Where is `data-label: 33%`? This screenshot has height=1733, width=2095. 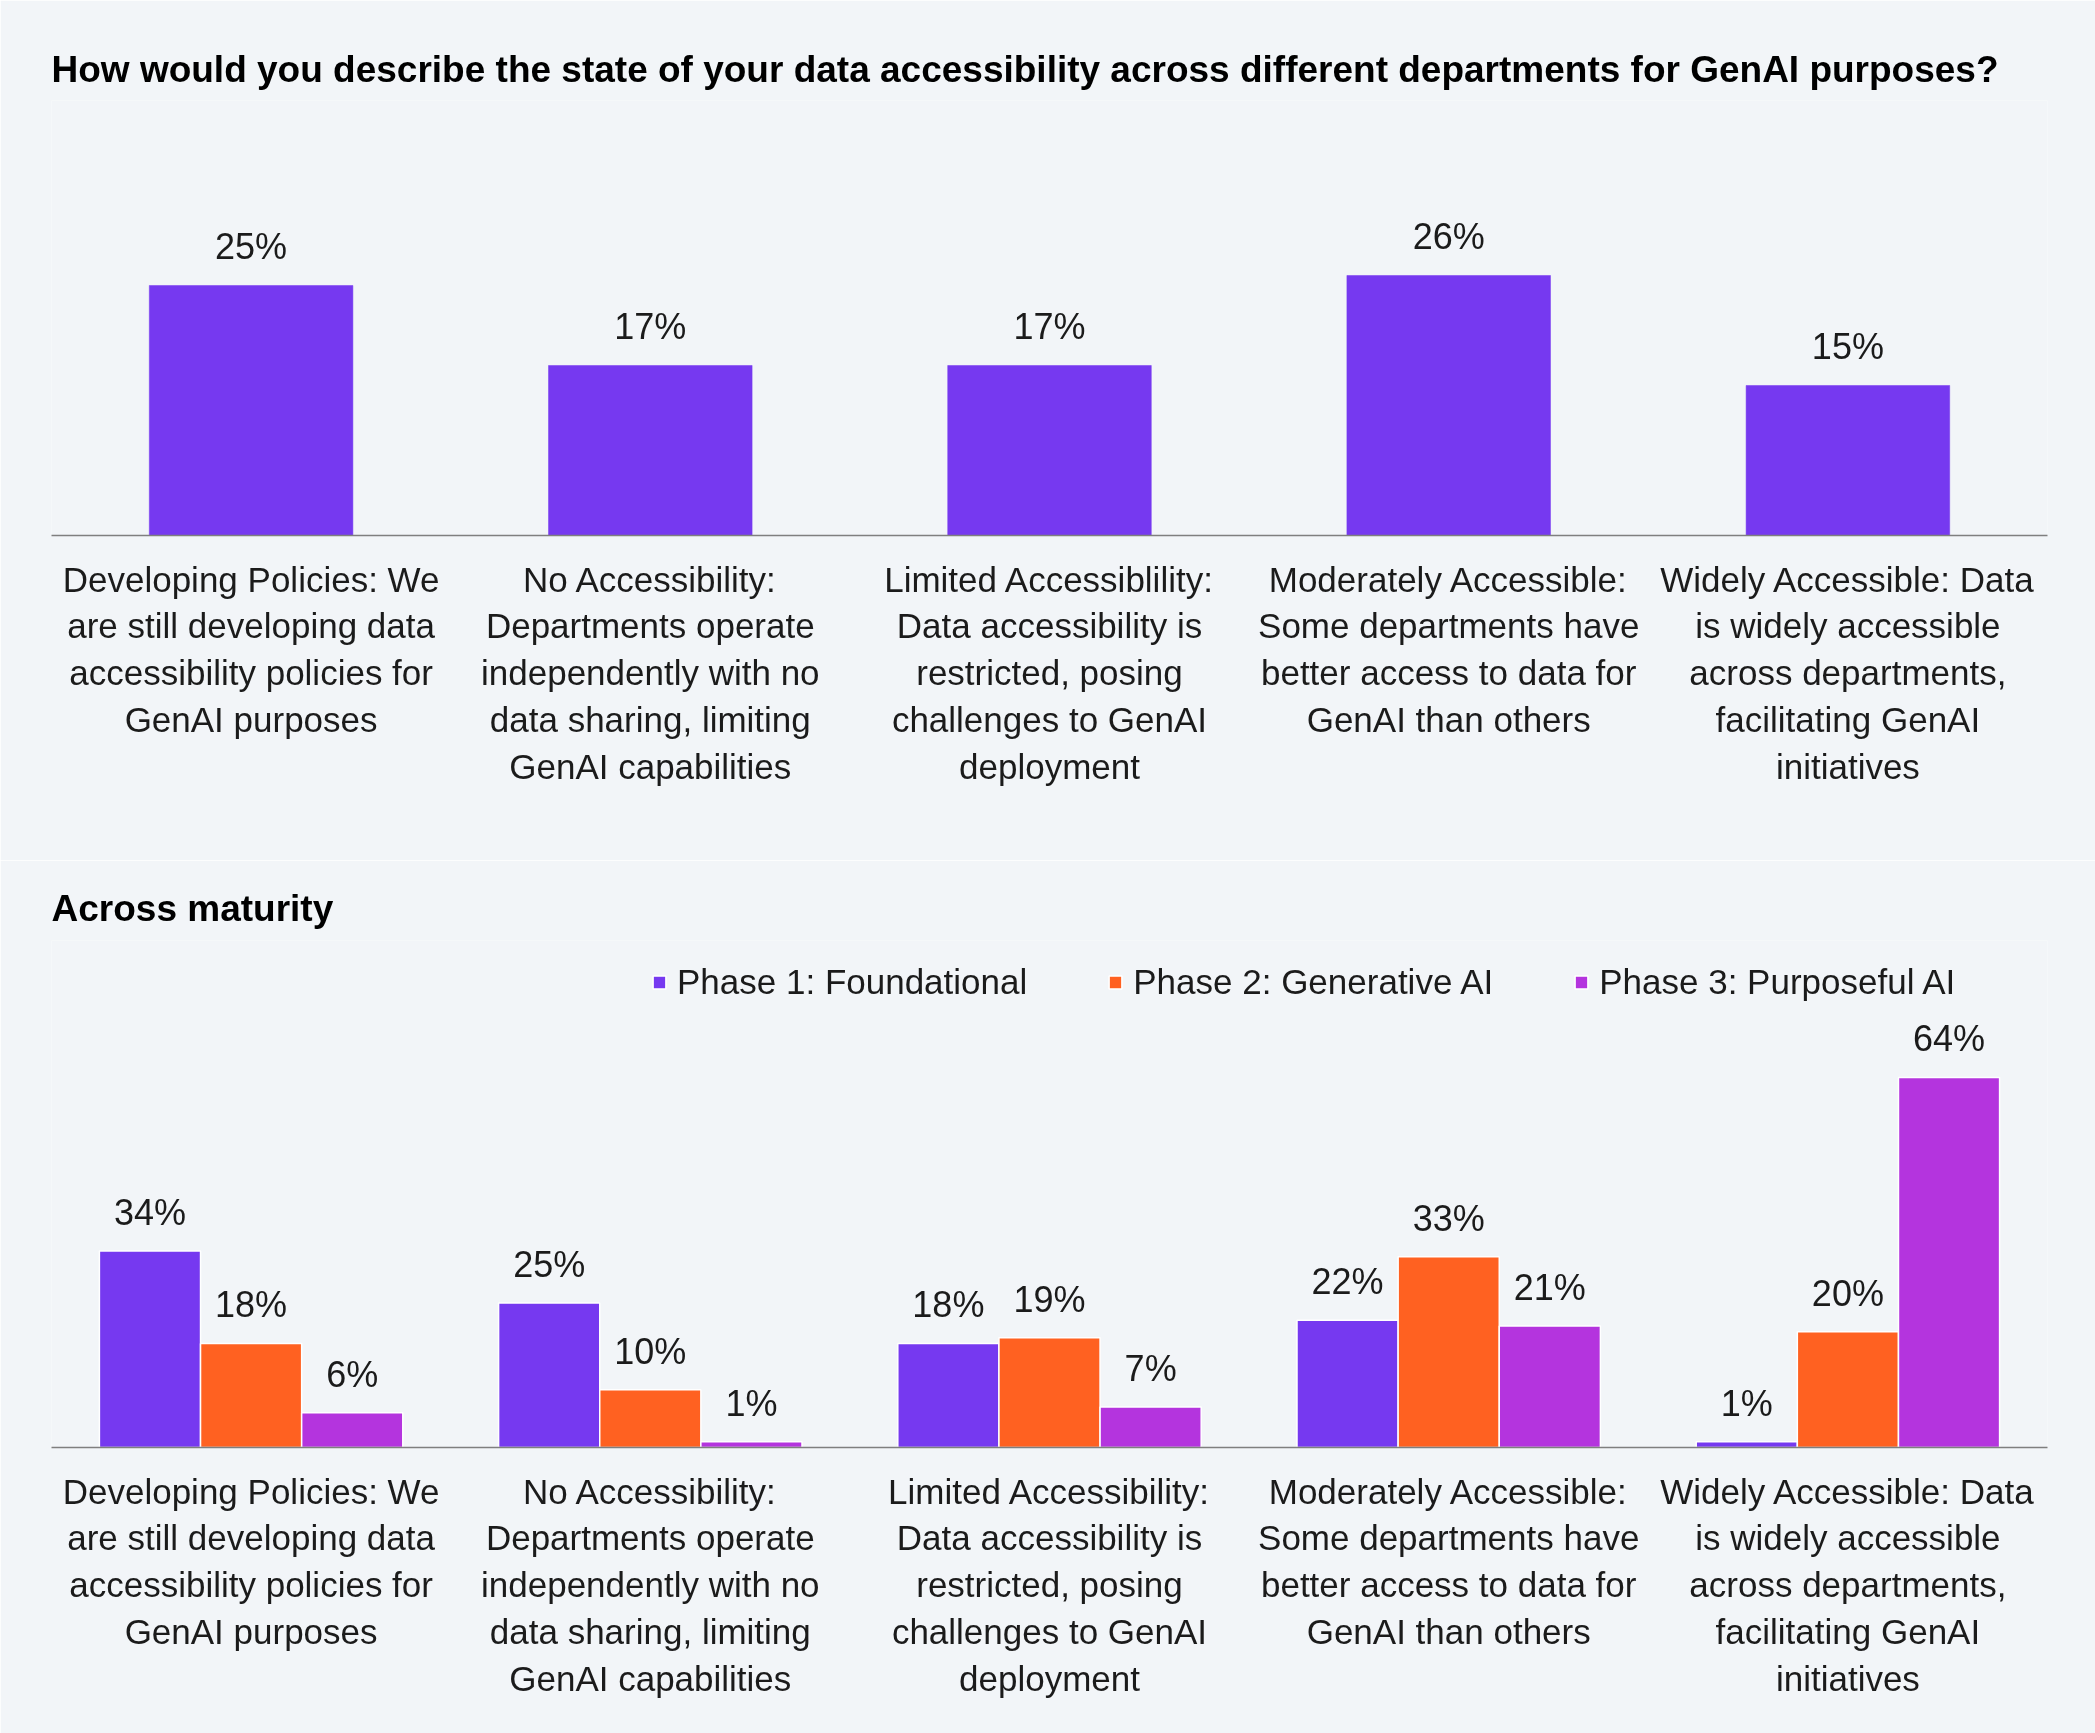 data-label: 33% is located at coordinates (1448, 1218).